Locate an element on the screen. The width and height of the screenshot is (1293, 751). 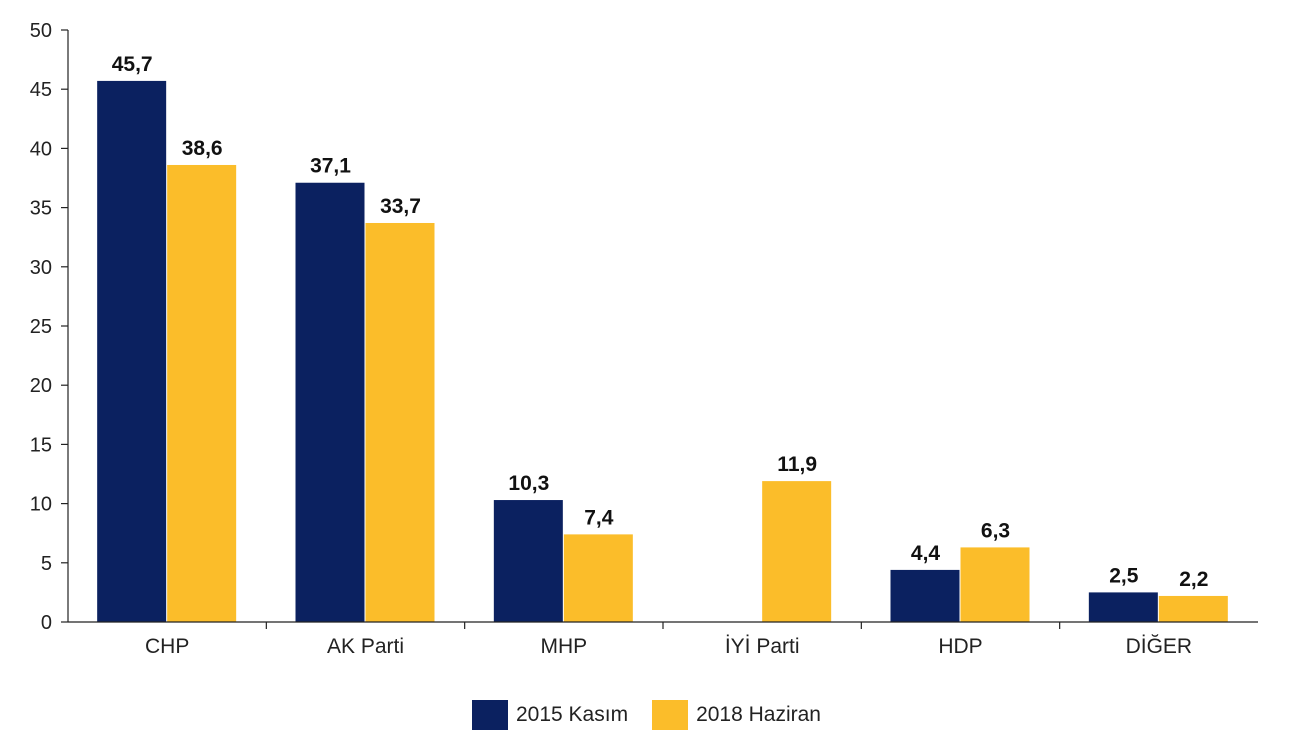
y-tick-label: 0 is located at coordinates (46, 623).